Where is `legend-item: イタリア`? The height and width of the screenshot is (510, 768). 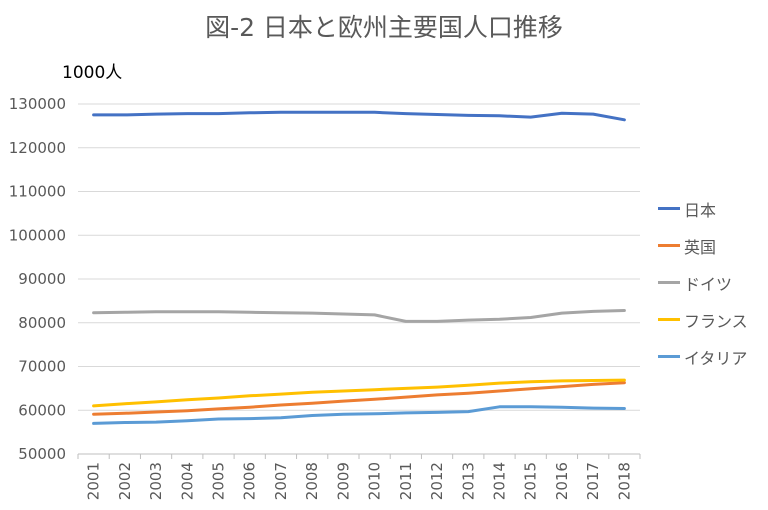 legend-item: イタリア is located at coordinates (703, 356).